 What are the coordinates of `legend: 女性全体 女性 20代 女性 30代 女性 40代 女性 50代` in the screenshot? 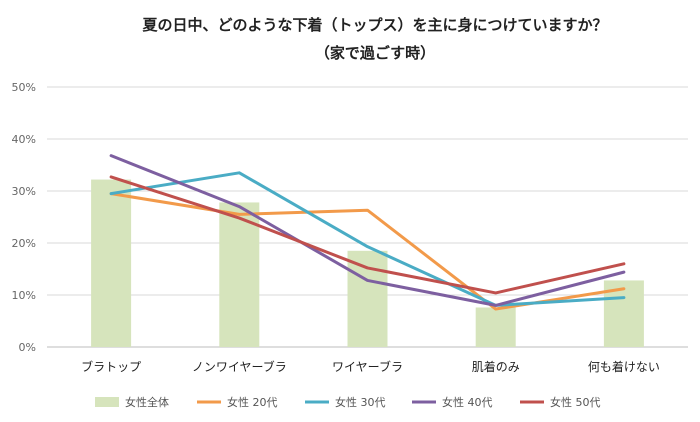 It's located at (348, 402).